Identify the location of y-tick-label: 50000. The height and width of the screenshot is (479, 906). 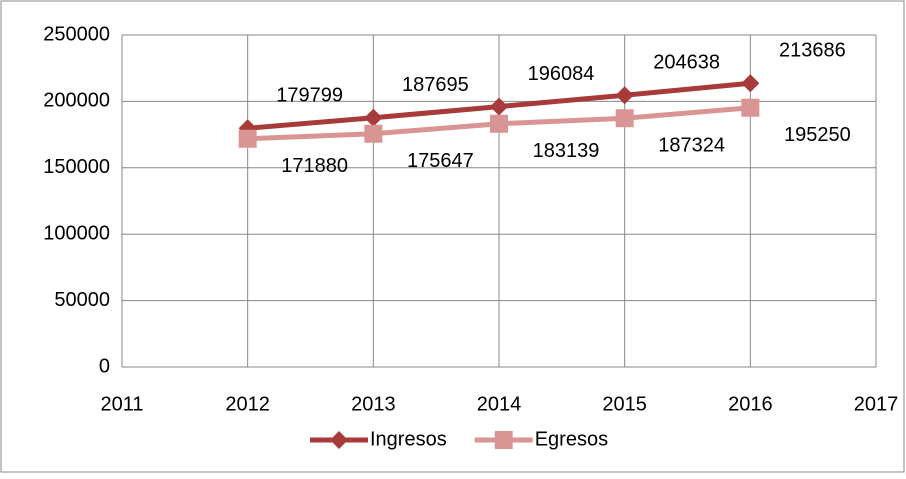
(82, 300).